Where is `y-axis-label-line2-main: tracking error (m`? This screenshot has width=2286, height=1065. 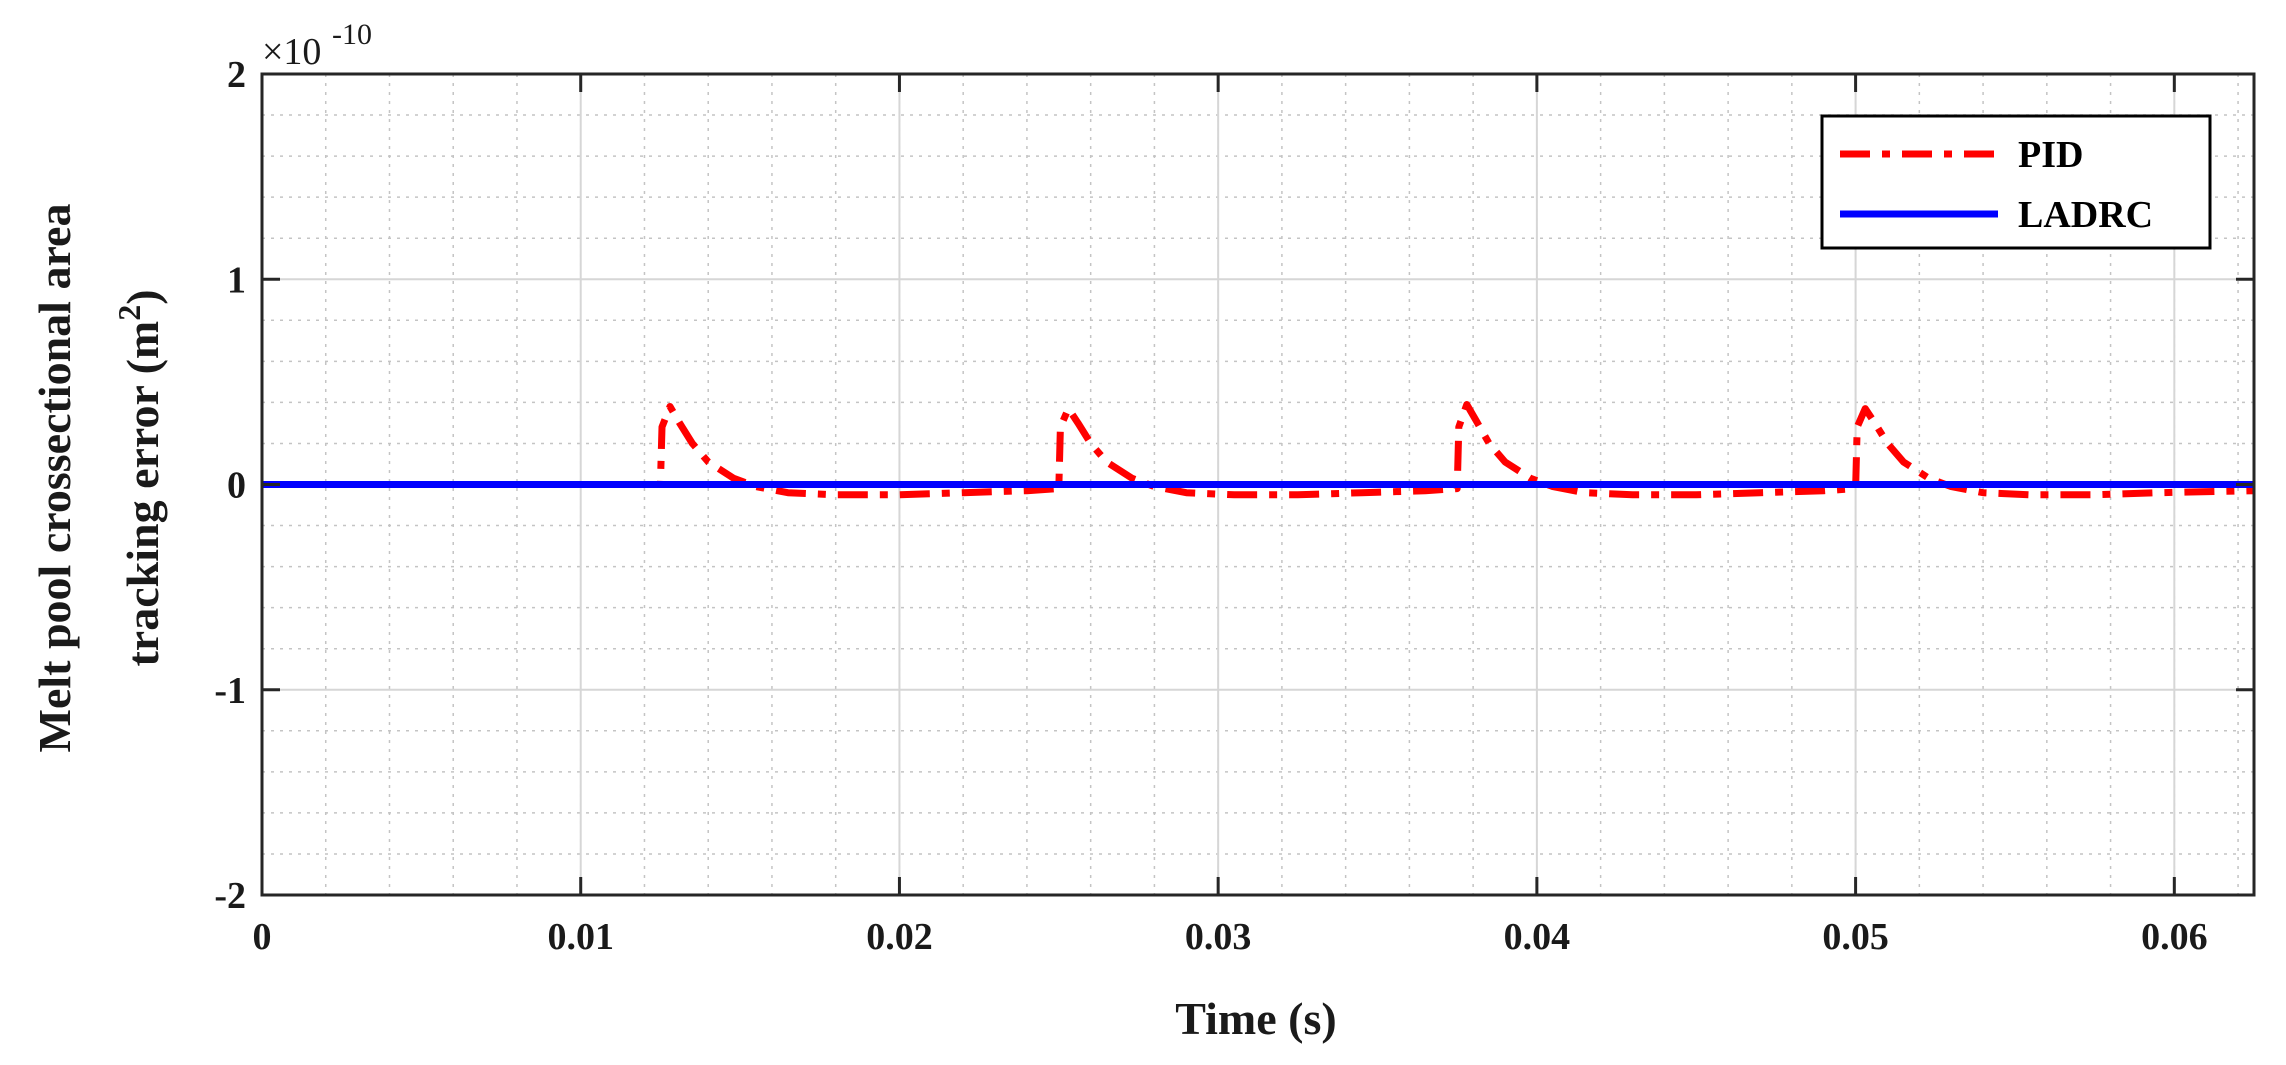
y-axis-label-line2-main: tracking error (m is located at coordinates (142, 494).